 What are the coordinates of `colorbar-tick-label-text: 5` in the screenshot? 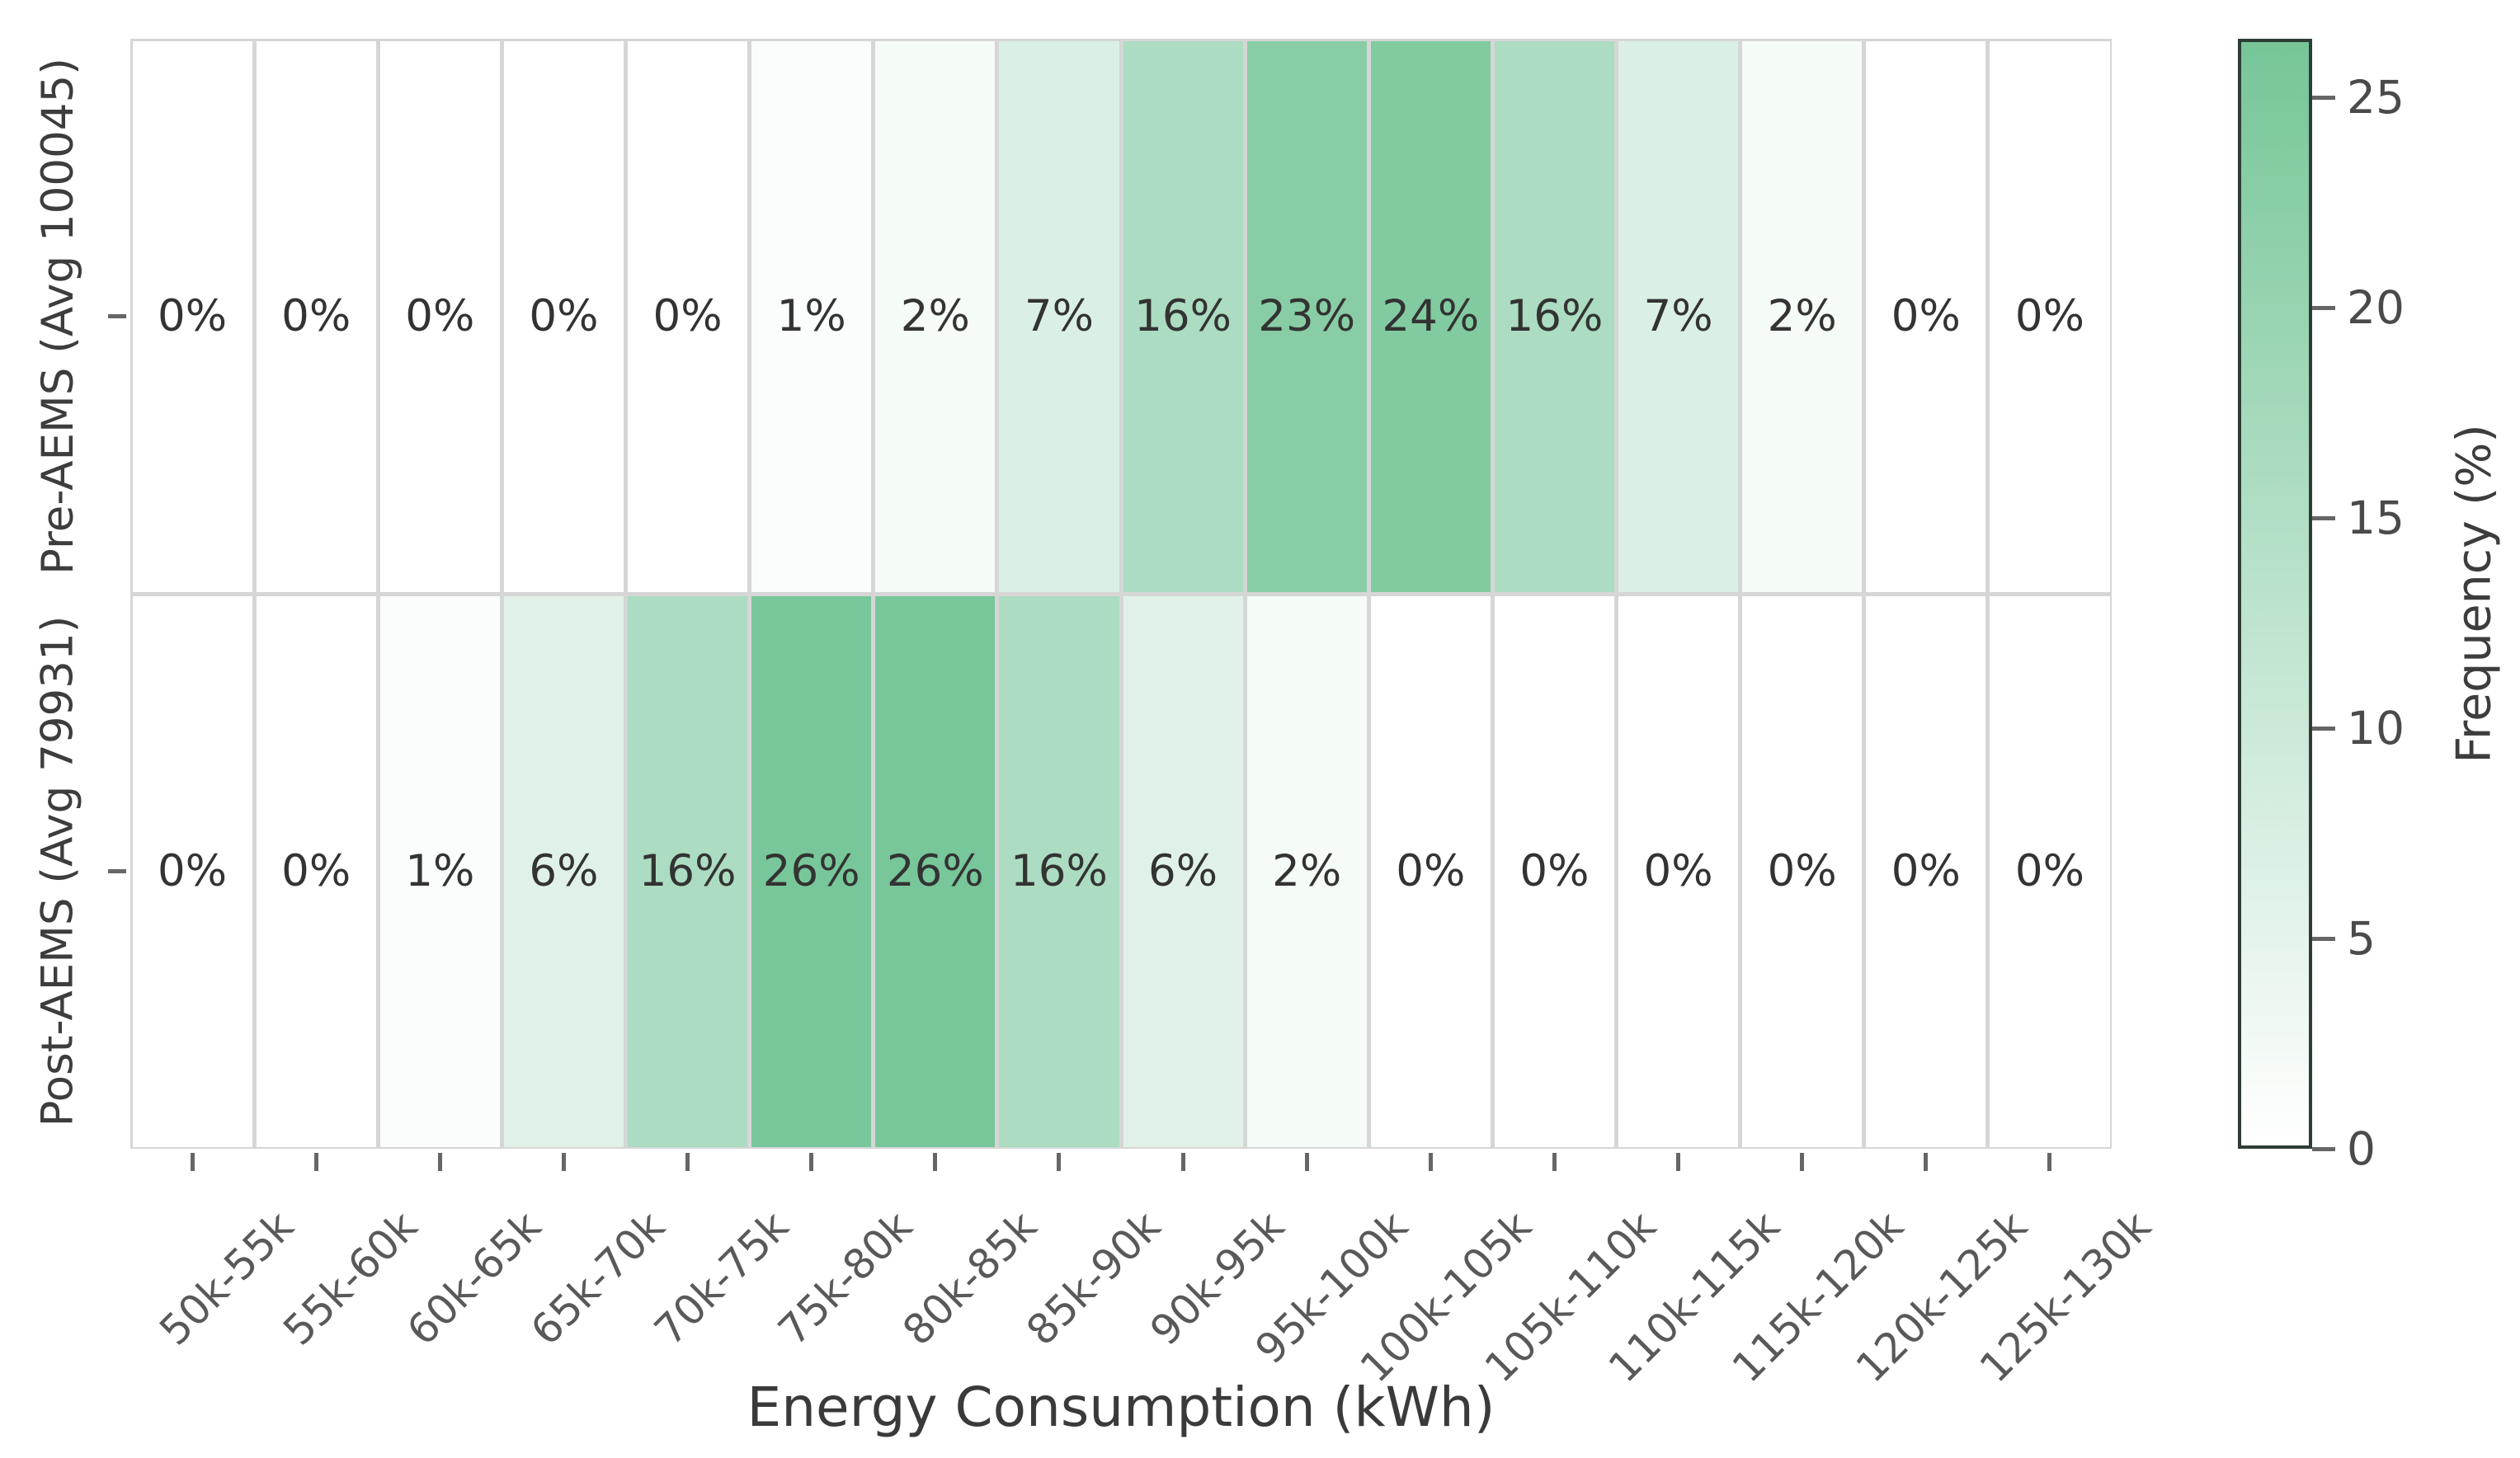 It's located at (2361, 939).